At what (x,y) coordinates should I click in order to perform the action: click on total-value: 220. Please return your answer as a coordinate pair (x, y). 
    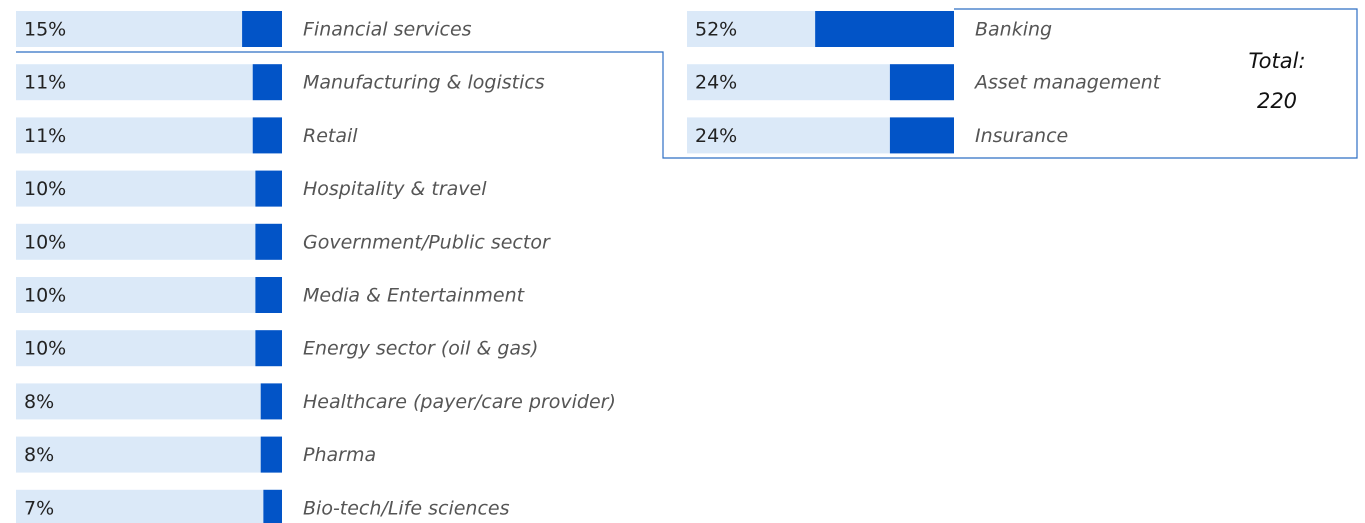
    Looking at the image, I should click on (1277, 101).